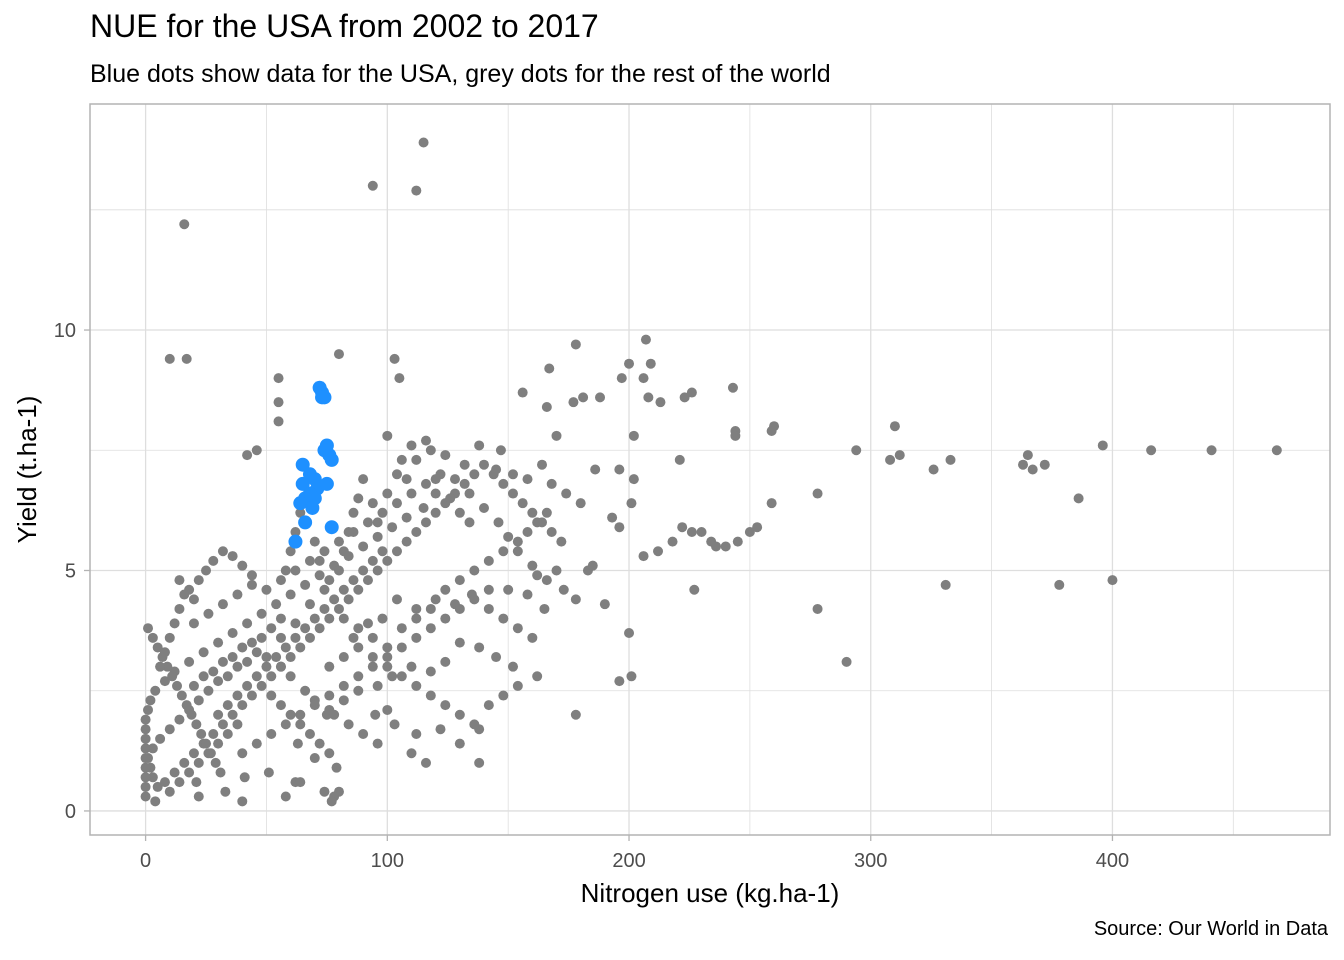  I want to click on x-tick-label: 300, so click(870, 861).